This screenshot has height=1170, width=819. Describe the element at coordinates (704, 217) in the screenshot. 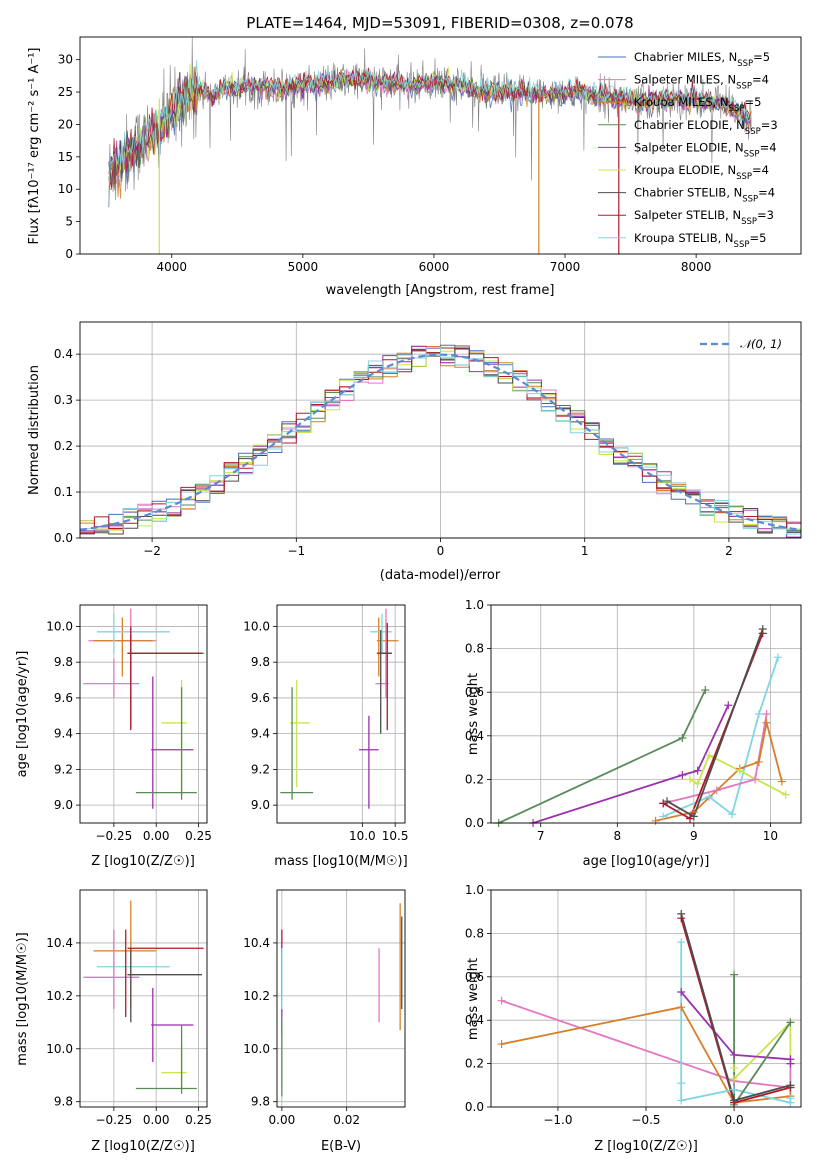

I see `legend-entry: Salpeter STELIB, NSSP=3` at that location.